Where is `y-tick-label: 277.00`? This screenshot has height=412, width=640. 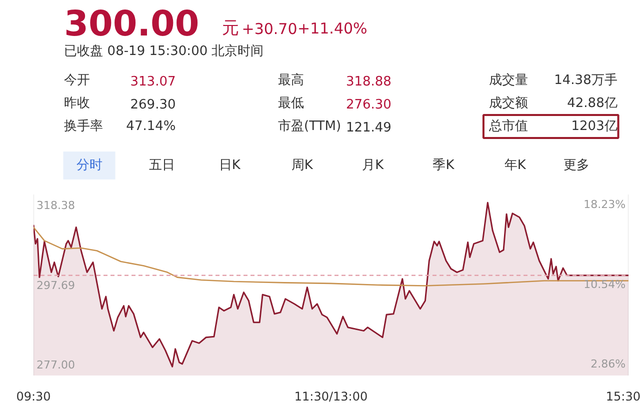 y-tick-label: 277.00 is located at coordinates (55, 365).